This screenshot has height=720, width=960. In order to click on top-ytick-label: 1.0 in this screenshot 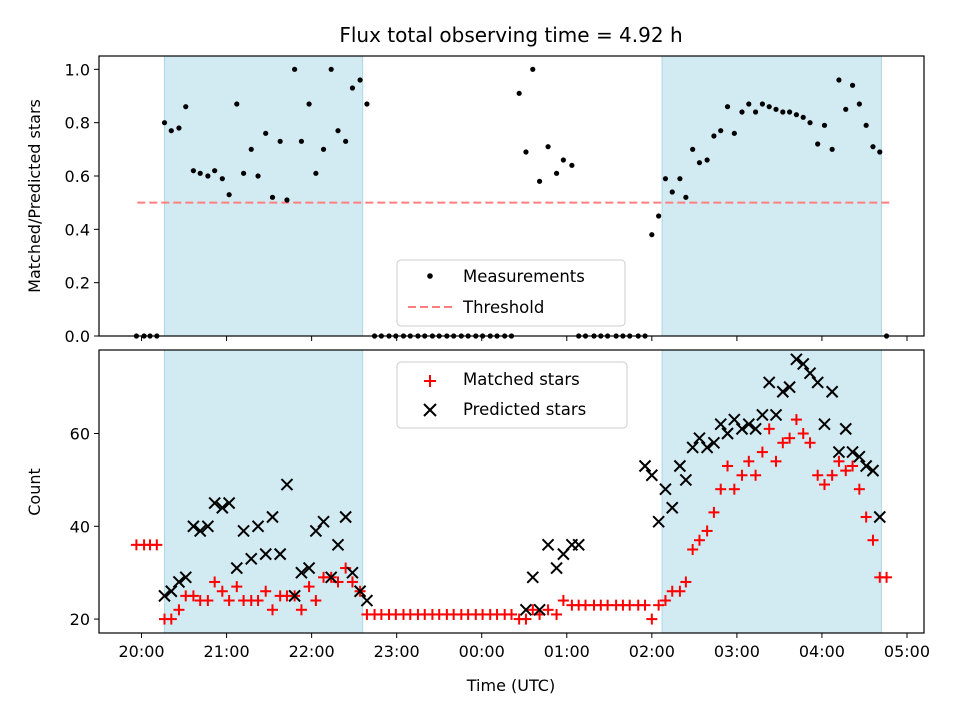, I will do `click(77, 69)`.